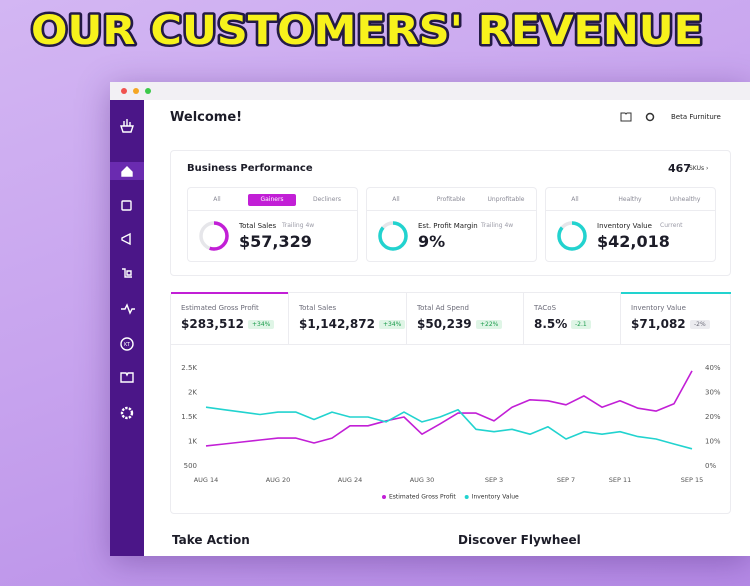  Describe the element at coordinates (422, 497) in the screenshot. I see `legend-label: Estimated Gross Profit` at that location.